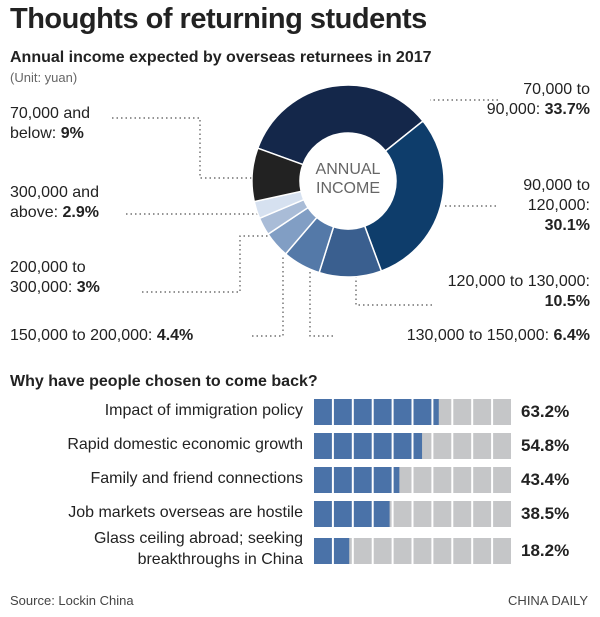 The width and height of the screenshot is (600, 617). I want to click on slice-category: 120,000 to 130,000:, so click(518, 281).